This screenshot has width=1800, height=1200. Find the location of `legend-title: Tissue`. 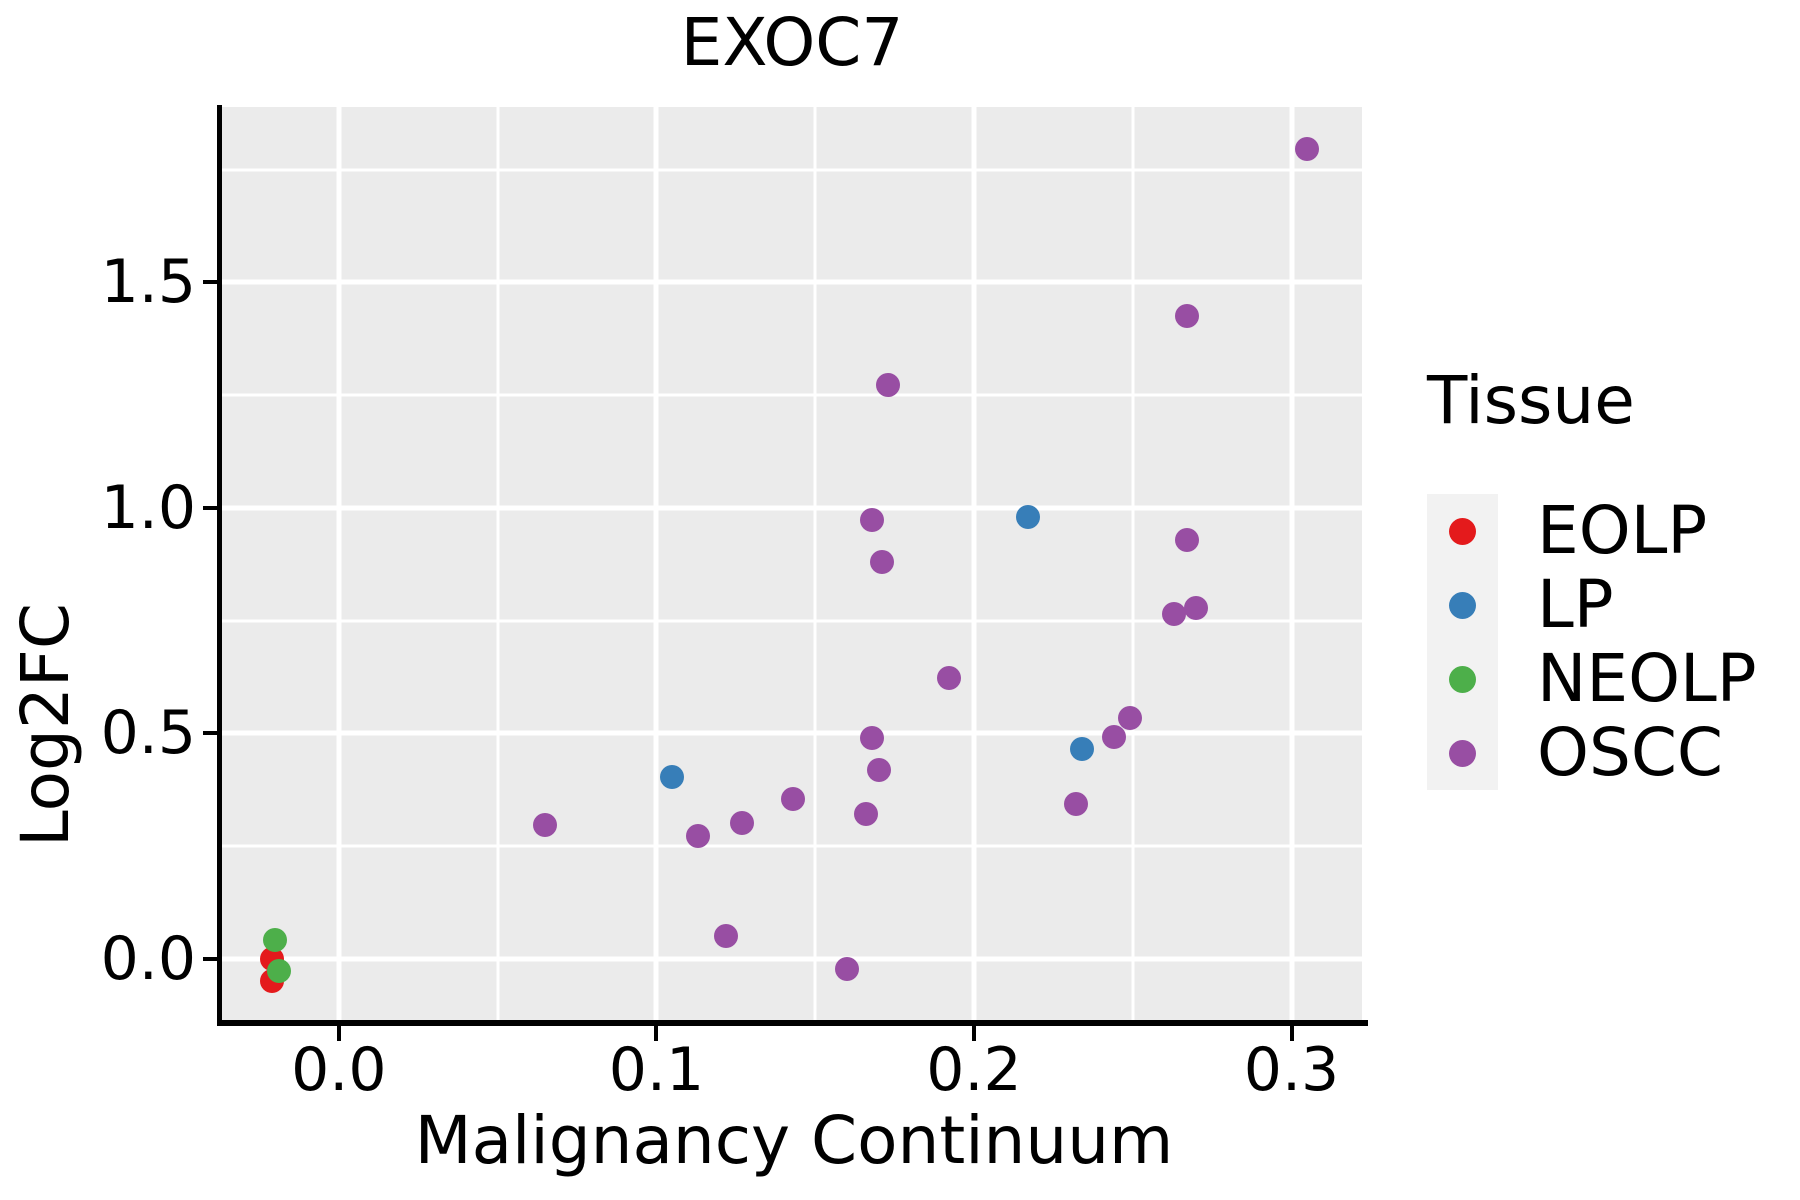

legend-title: Tissue is located at coordinates (1531, 400).